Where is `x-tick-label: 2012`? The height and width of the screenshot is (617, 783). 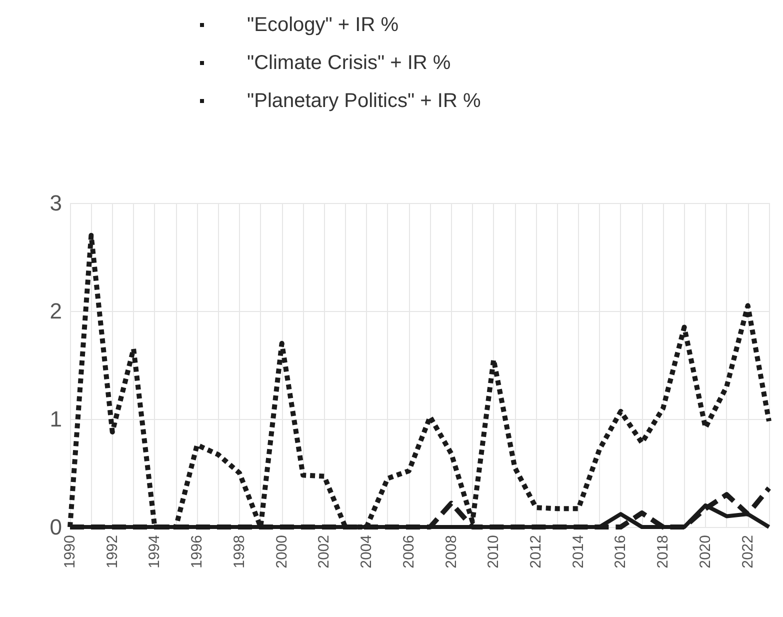
x-tick-label: 2012 is located at coordinates (536, 551).